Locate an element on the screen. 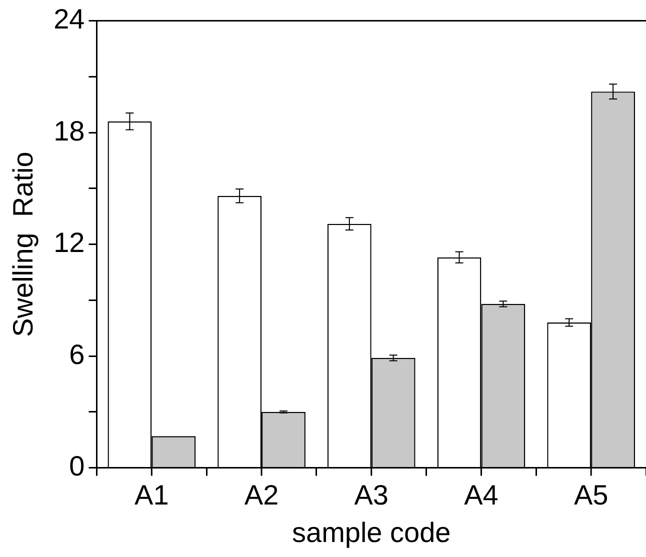  y-tick-label: 12 is located at coordinates (69, 242).